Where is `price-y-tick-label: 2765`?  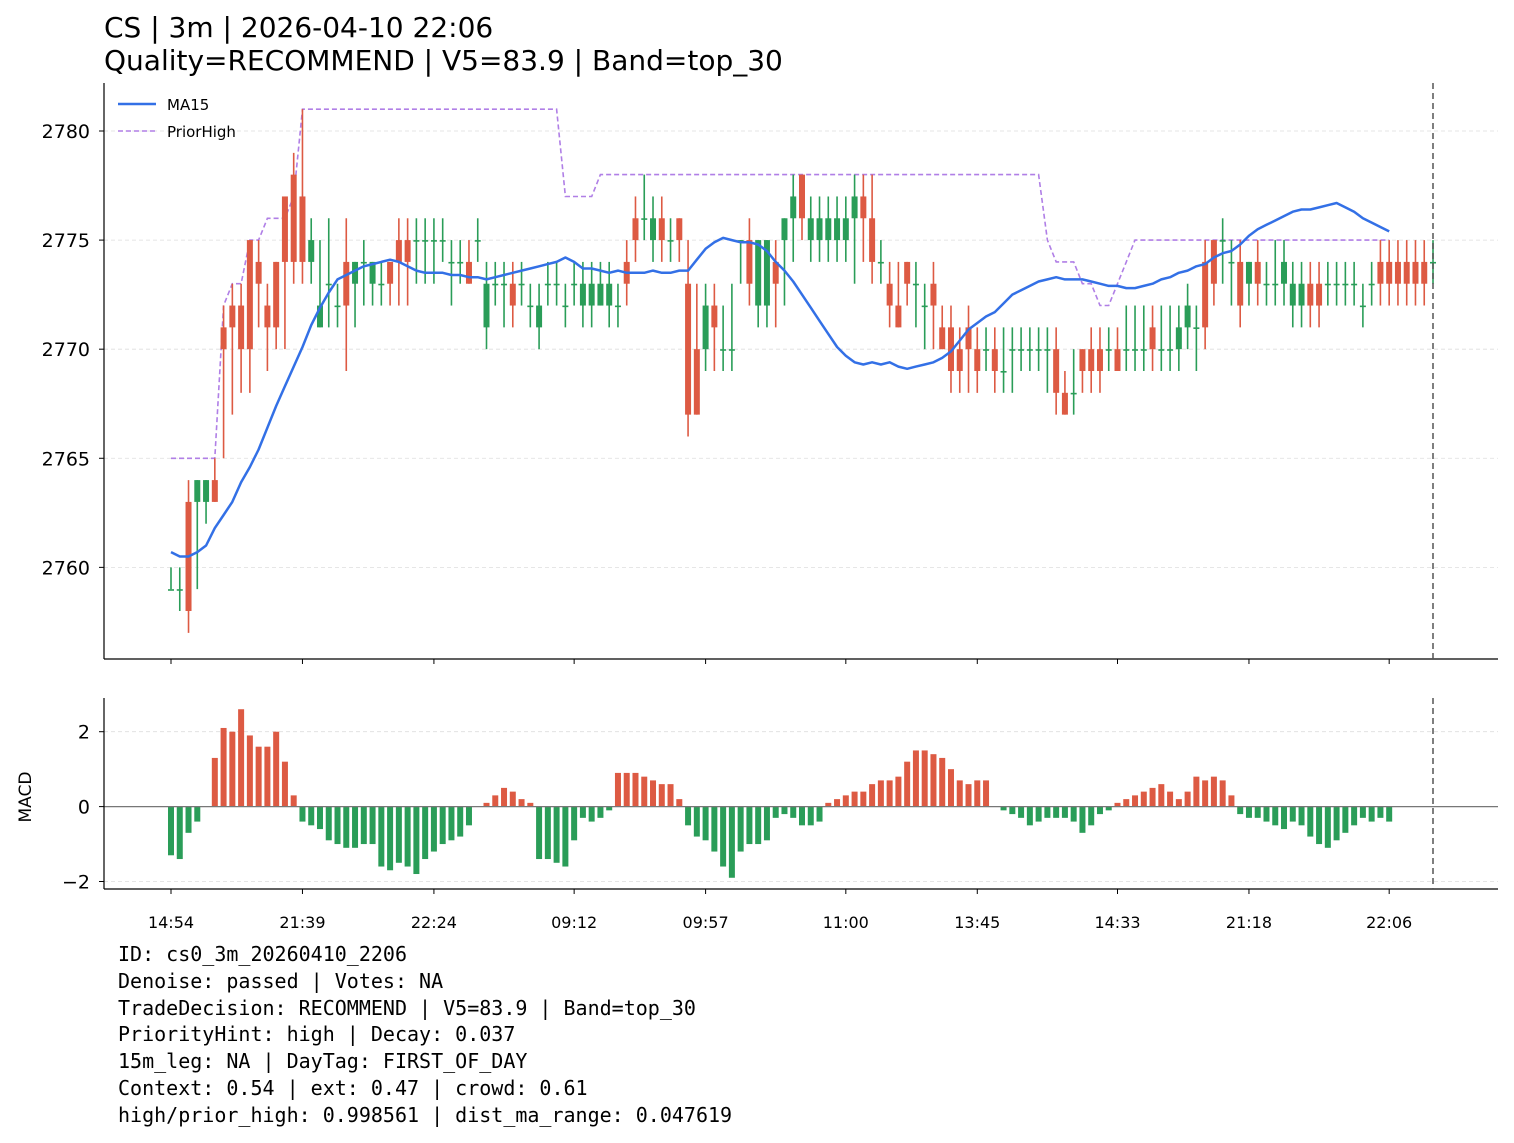
price-y-tick-label: 2765 is located at coordinates (66, 459).